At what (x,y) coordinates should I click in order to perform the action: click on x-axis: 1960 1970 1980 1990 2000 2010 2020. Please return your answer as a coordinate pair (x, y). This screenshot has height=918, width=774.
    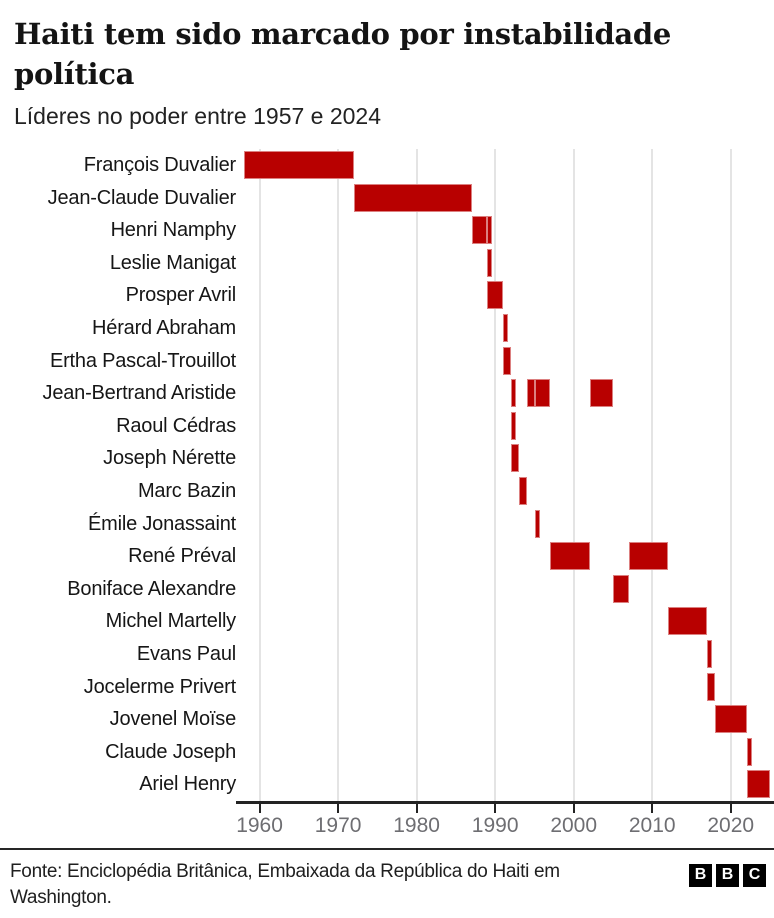
    Looking at the image, I should click on (505, 821).